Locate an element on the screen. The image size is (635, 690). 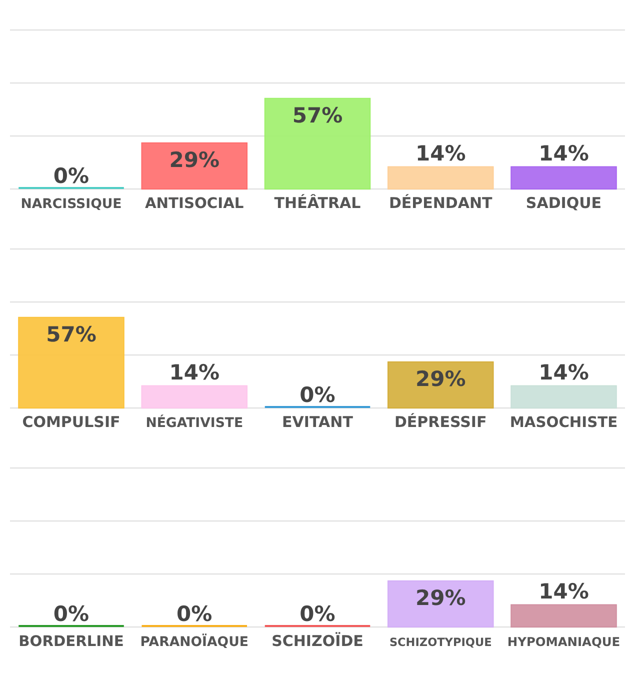
x-tick-label: SCHIZOTYPIQUE is located at coordinates (440, 642).